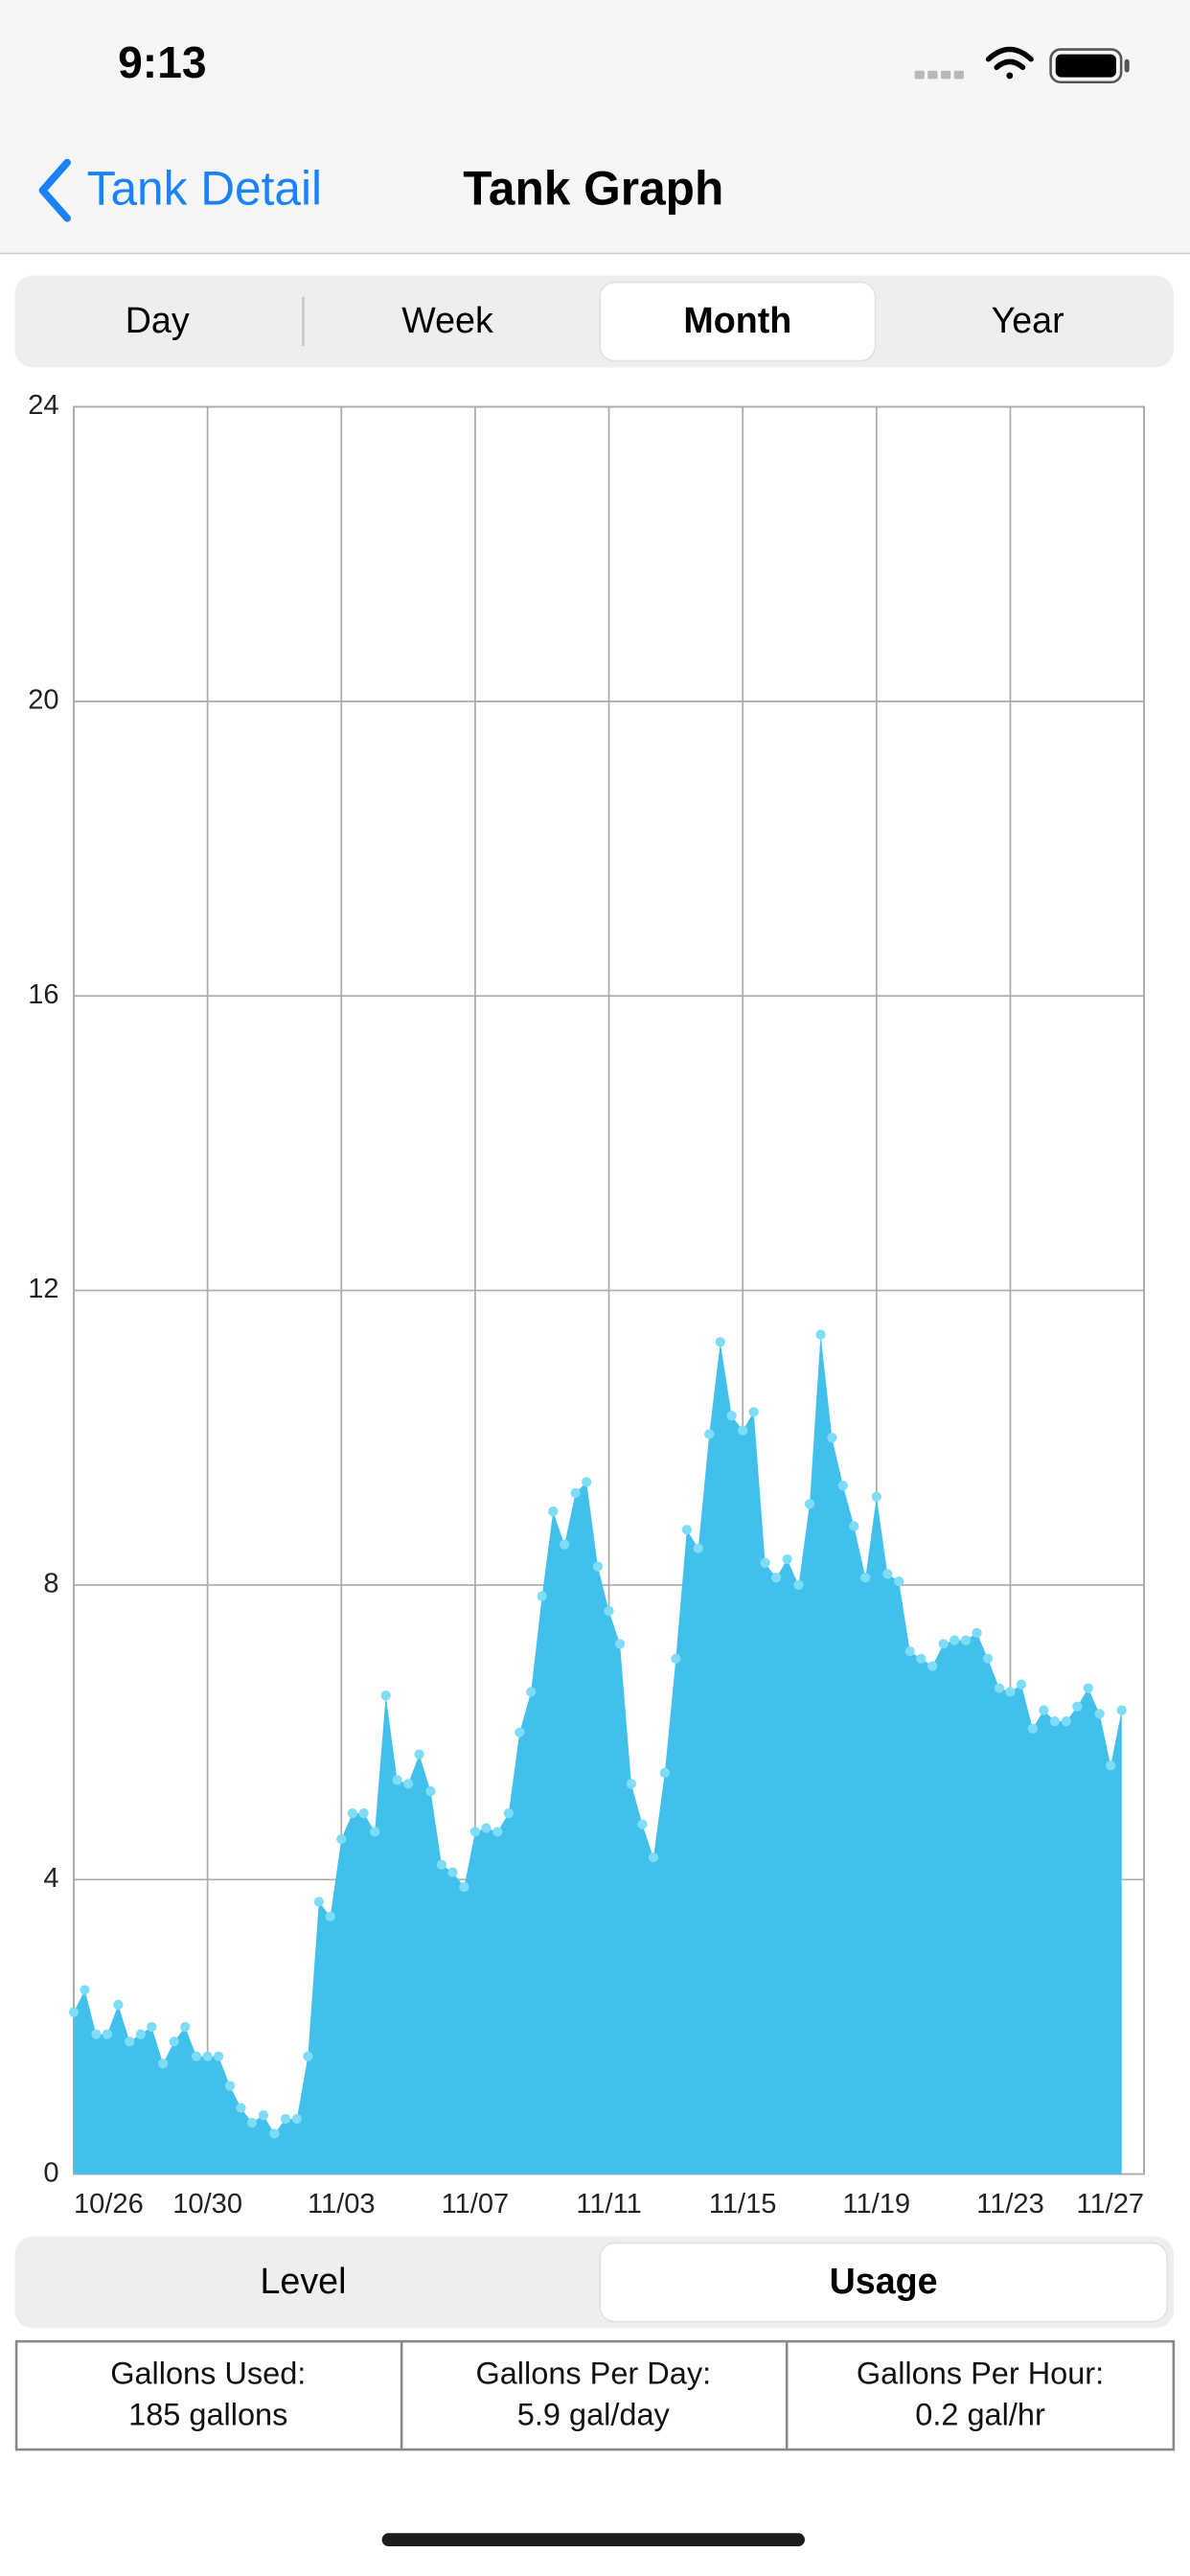 The height and width of the screenshot is (2576, 1190). What do you see at coordinates (1010, 63) in the screenshot?
I see `wifi-icon` at bounding box center [1010, 63].